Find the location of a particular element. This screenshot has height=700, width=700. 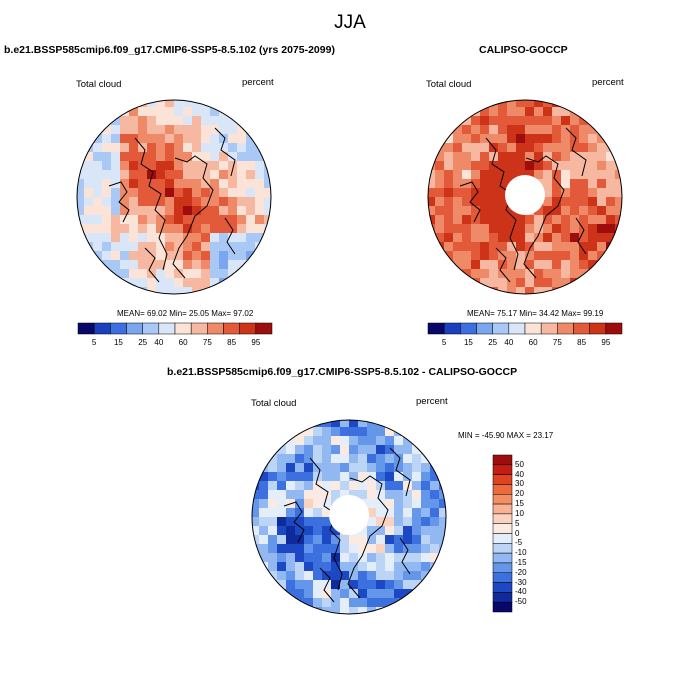

figure-title: JJA is located at coordinates (350, 22).